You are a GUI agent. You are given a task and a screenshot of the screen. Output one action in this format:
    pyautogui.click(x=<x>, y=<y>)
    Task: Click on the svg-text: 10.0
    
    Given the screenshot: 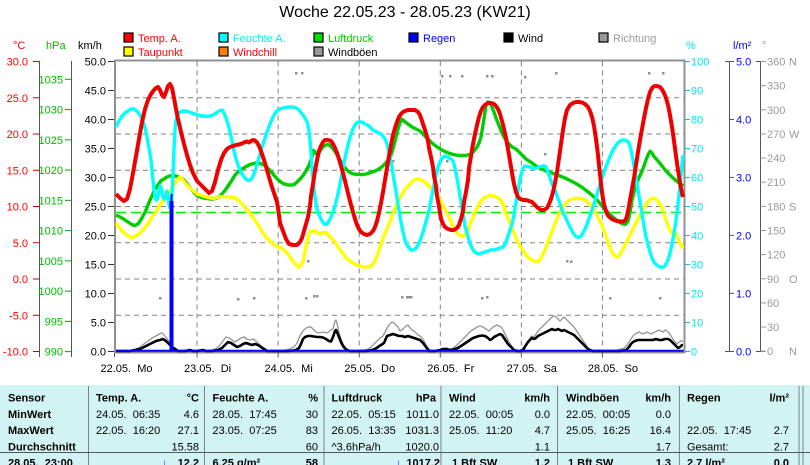 What is the action you would take?
    pyautogui.click(x=17, y=208)
    